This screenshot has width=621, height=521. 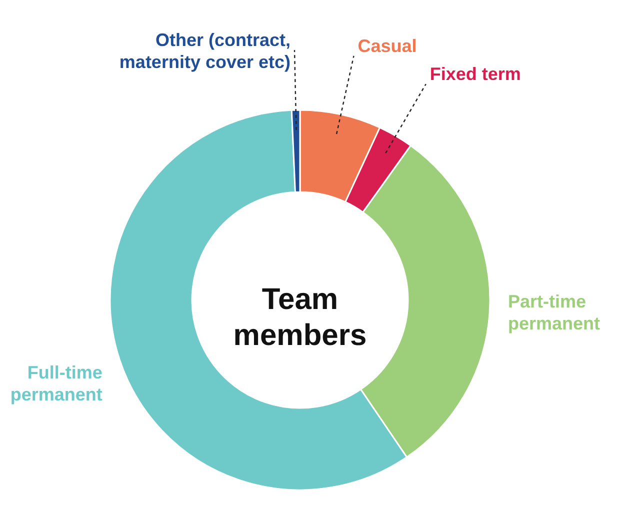 What do you see at coordinates (475, 74) in the screenshot?
I see `slice-label: Fixed term` at bounding box center [475, 74].